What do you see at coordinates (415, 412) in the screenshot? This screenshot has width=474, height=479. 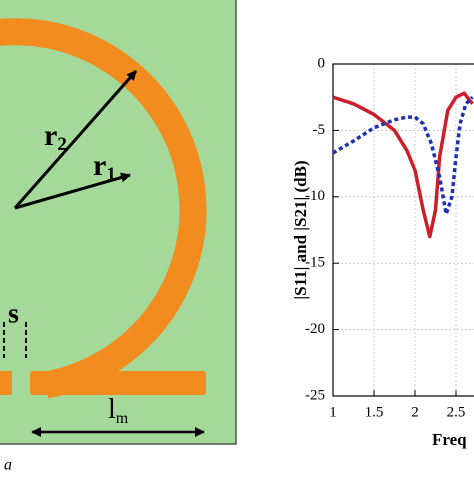 I see `x-tick-label: 2` at bounding box center [415, 412].